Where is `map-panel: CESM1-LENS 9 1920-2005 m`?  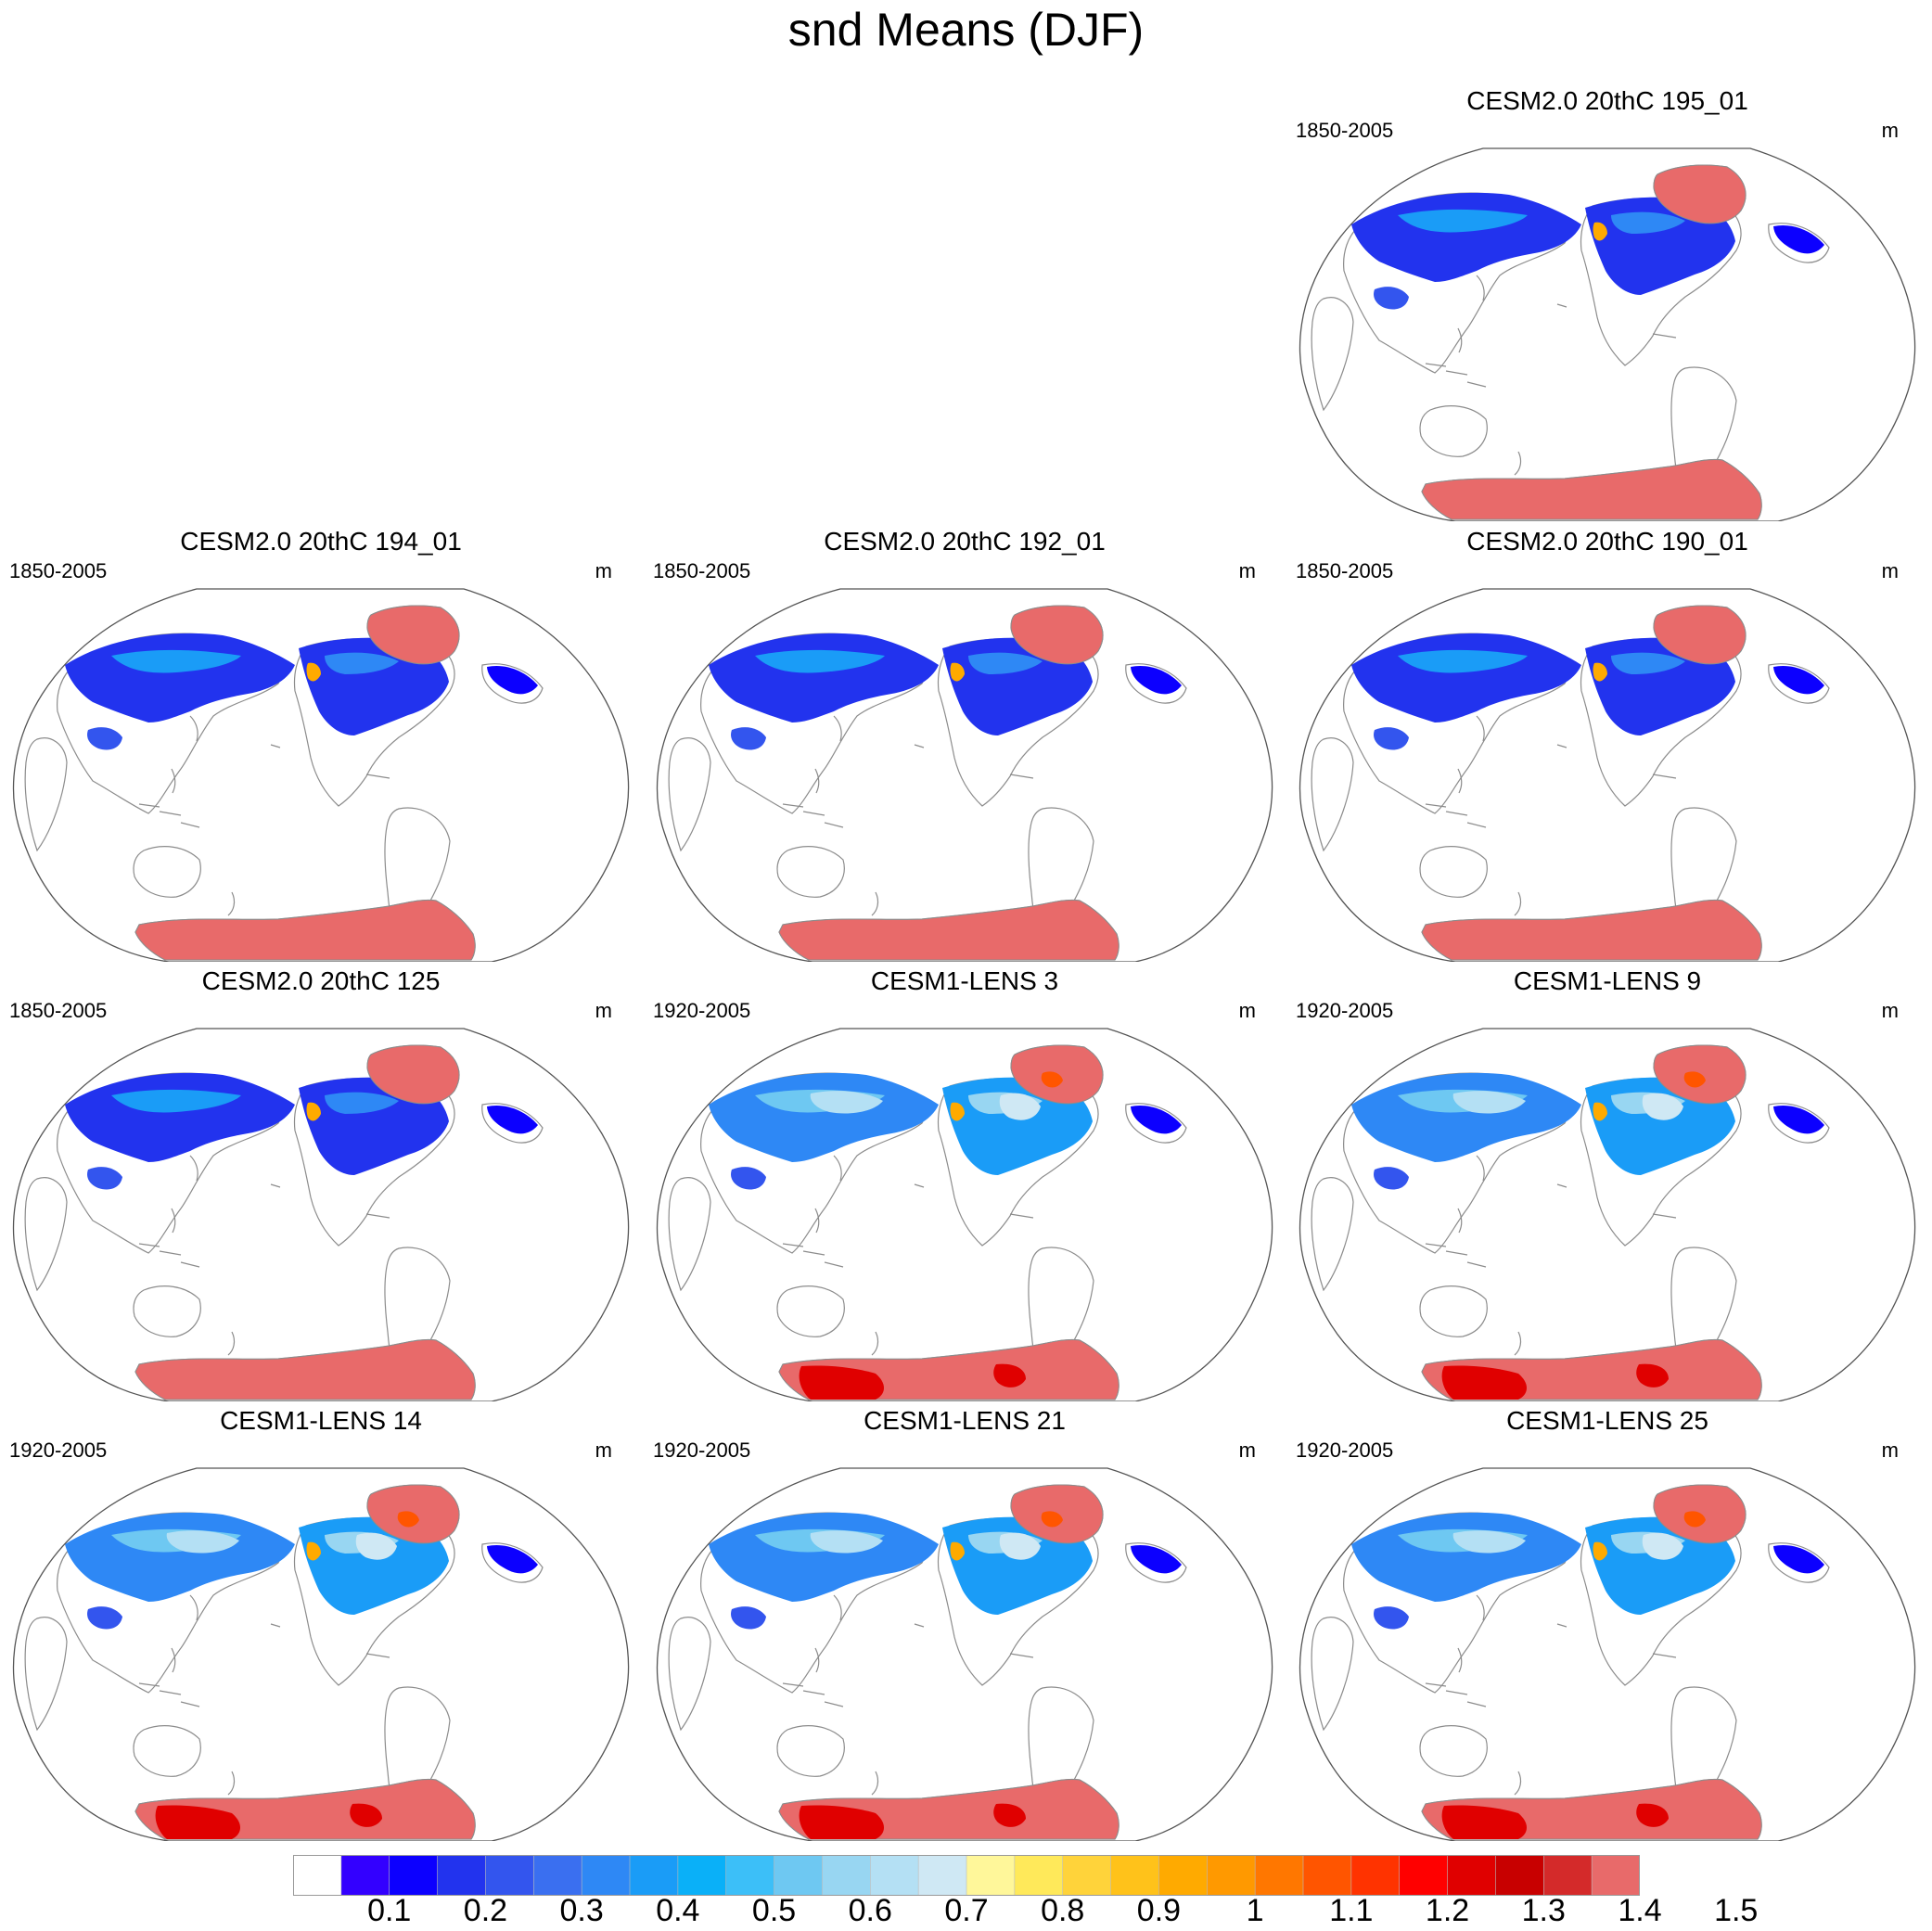
map-panel: CESM1-LENS 9 1920-2005 m is located at coordinates (1607, 1183).